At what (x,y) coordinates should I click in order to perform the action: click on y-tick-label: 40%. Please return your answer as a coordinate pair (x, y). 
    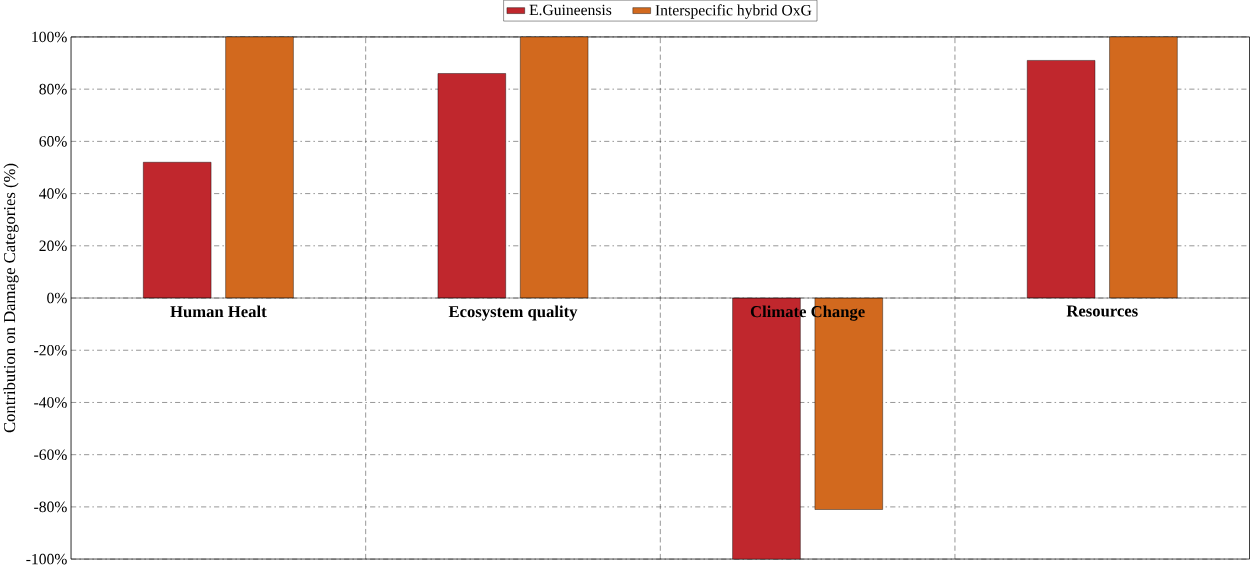
    Looking at the image, I should click on (53, 194).